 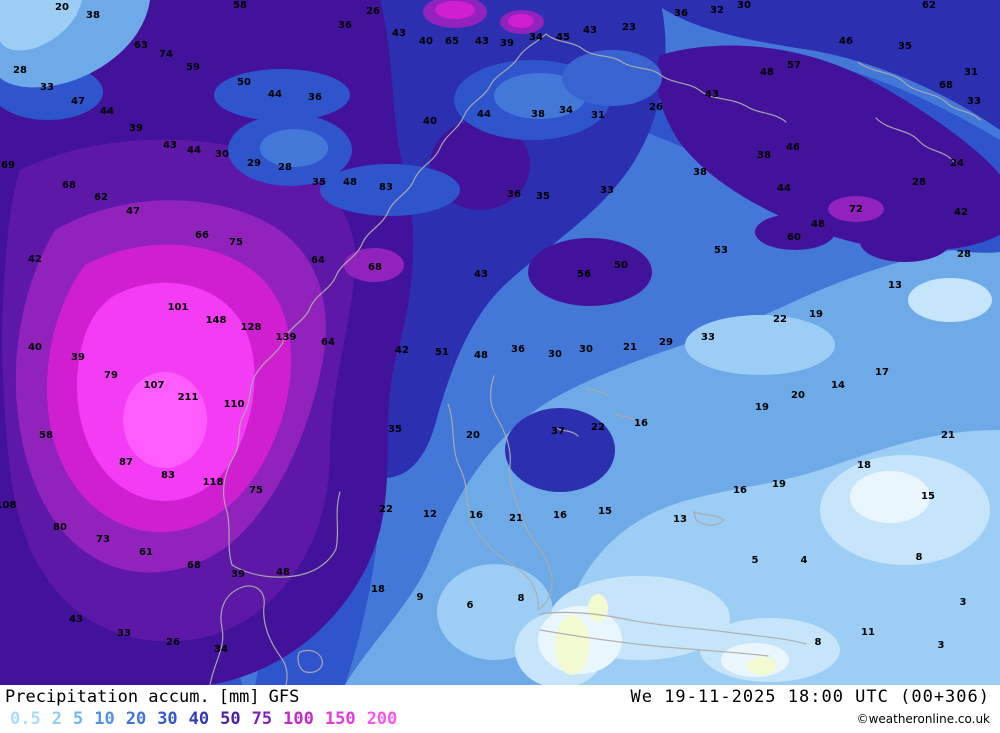 What do you see at coordinates (103, 539) in the screenshot?
I see `precip-value-label: 73` at bounding box center [103, 539].